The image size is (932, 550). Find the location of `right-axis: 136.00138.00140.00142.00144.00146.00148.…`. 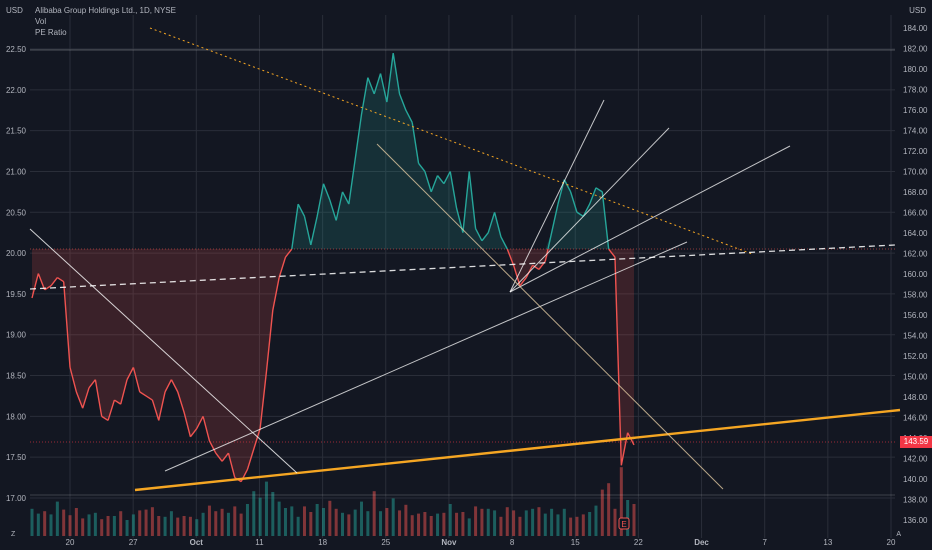

right-axis: 136.00138.00140.00142.00144.00146.00148.… is located at coordinates (915, 274).